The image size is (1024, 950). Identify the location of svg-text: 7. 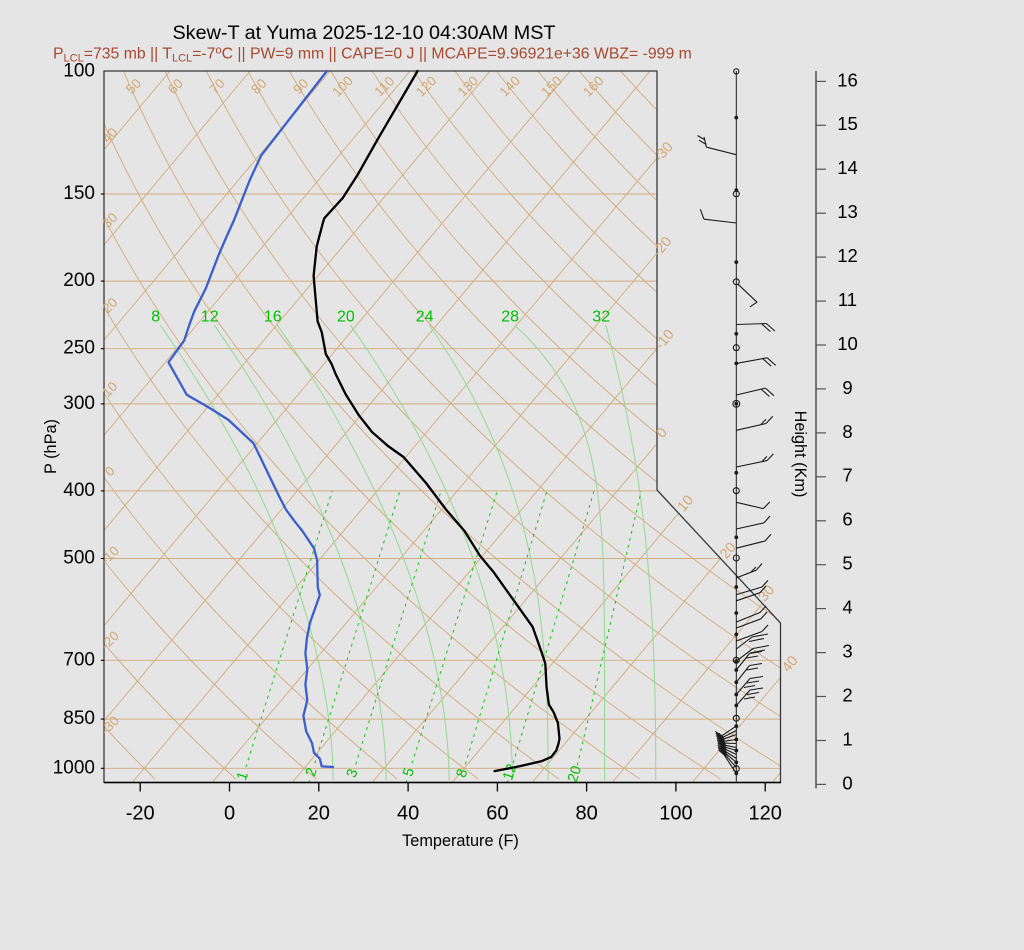
(847, 475).